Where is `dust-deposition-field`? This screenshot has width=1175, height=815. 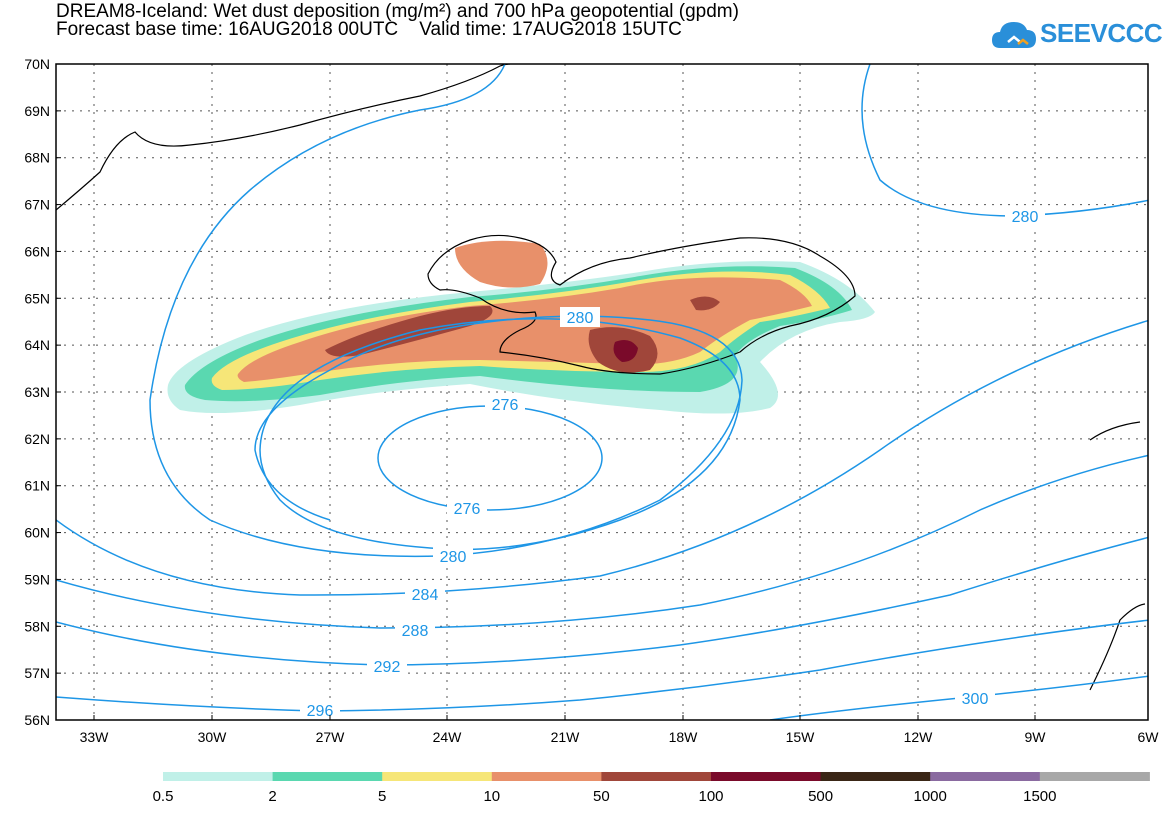 dust-deposition-field is located at coordinates (521, 327).